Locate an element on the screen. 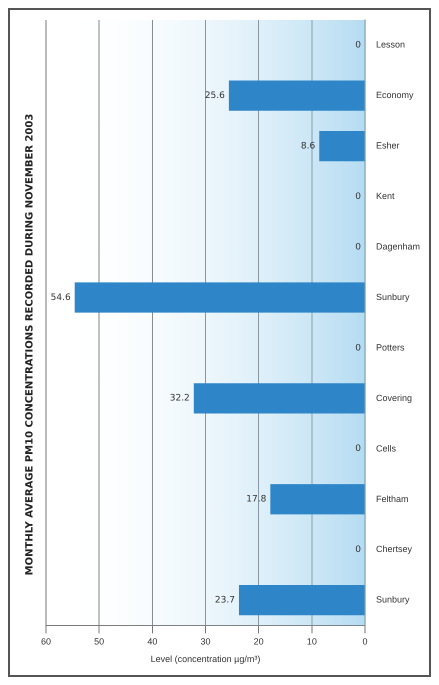 Image resolution: width=439 pixels, height=685 pixels. data-label: 23.7 is located at coordinates (224, 601).